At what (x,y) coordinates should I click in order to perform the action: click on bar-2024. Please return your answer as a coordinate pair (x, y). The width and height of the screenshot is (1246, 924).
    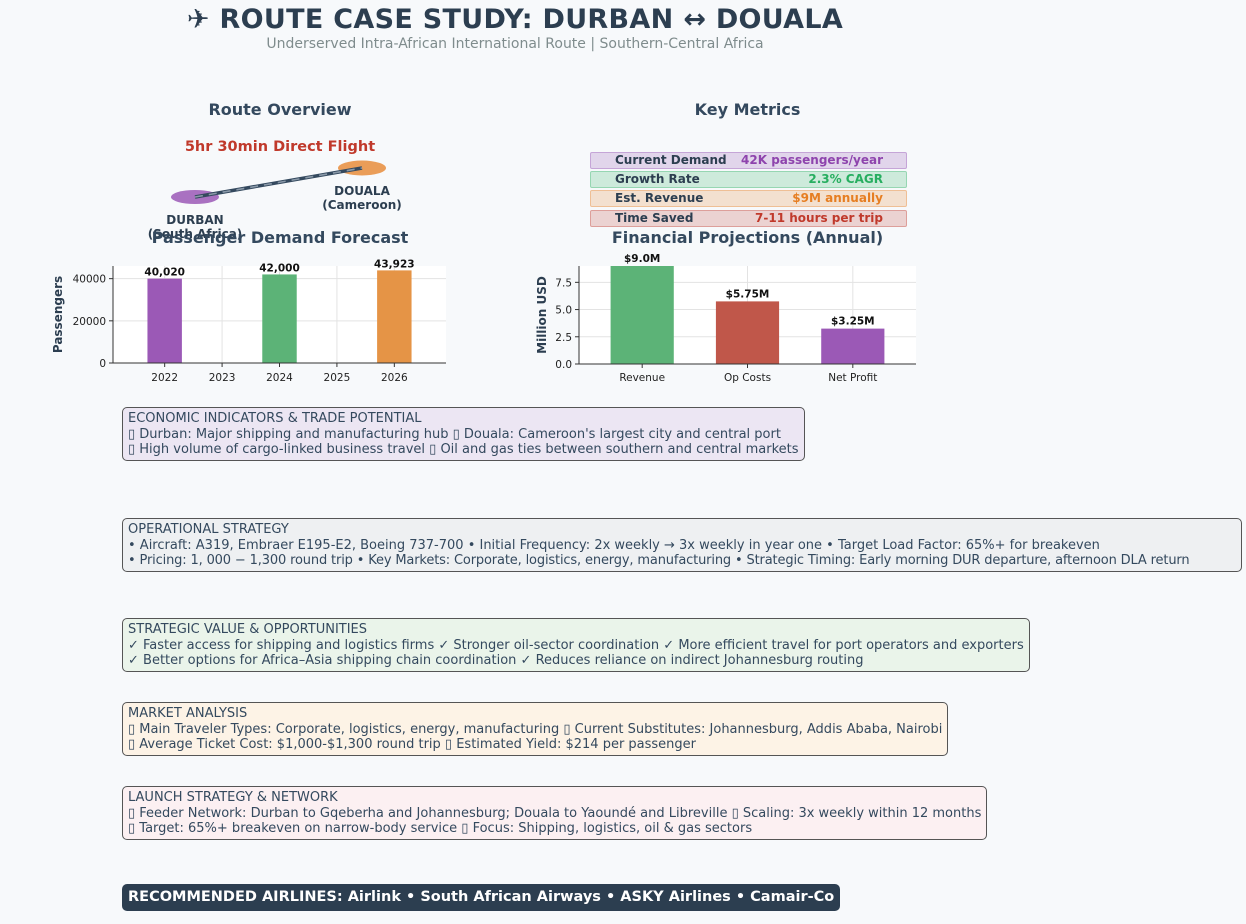
    Looking at the image, I should click on (279, 318).